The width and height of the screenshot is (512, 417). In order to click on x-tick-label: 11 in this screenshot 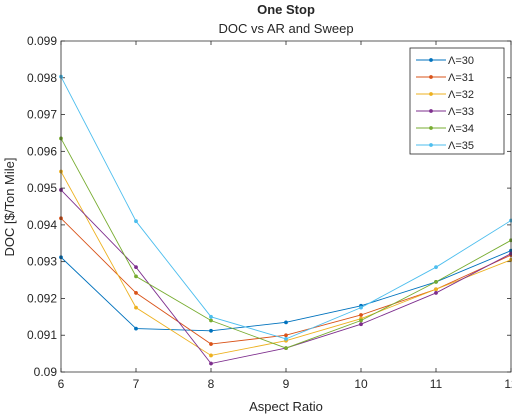, I will do `click(436, 384)`.